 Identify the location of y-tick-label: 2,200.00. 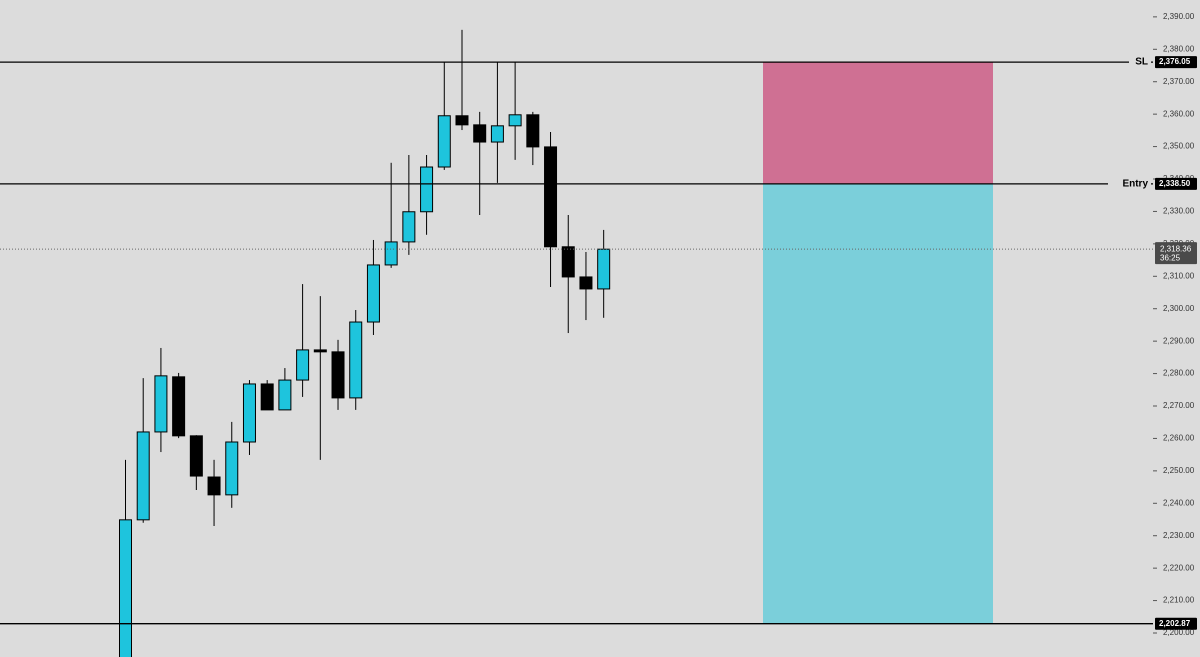
(1179, 632).